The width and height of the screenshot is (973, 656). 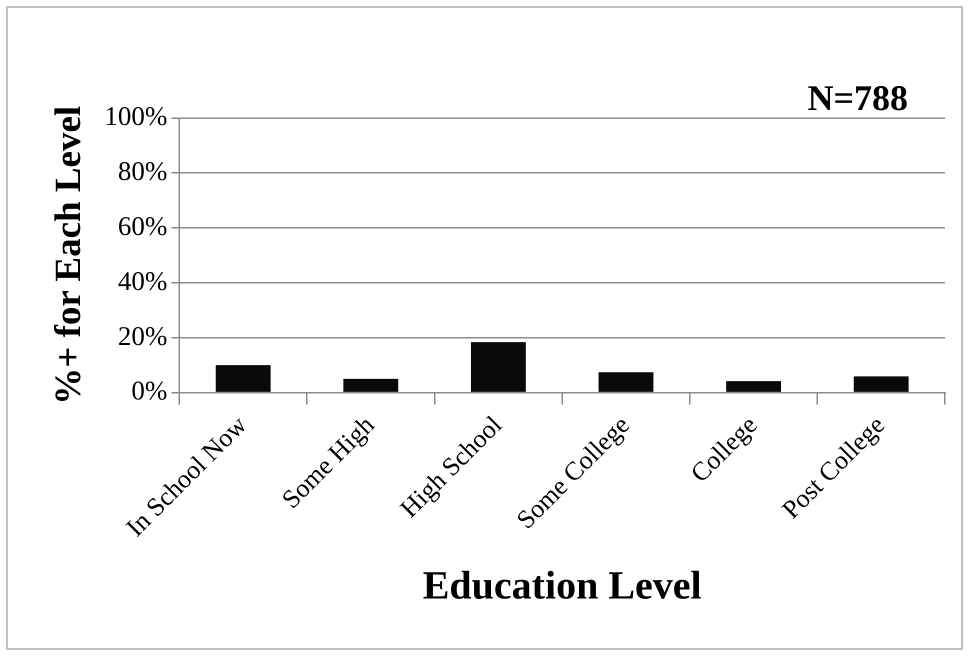 What do you see at coordinates (136, 116) in the screenshot?
I see `y-tick-label: 100%` at bounding box center [136, 116].